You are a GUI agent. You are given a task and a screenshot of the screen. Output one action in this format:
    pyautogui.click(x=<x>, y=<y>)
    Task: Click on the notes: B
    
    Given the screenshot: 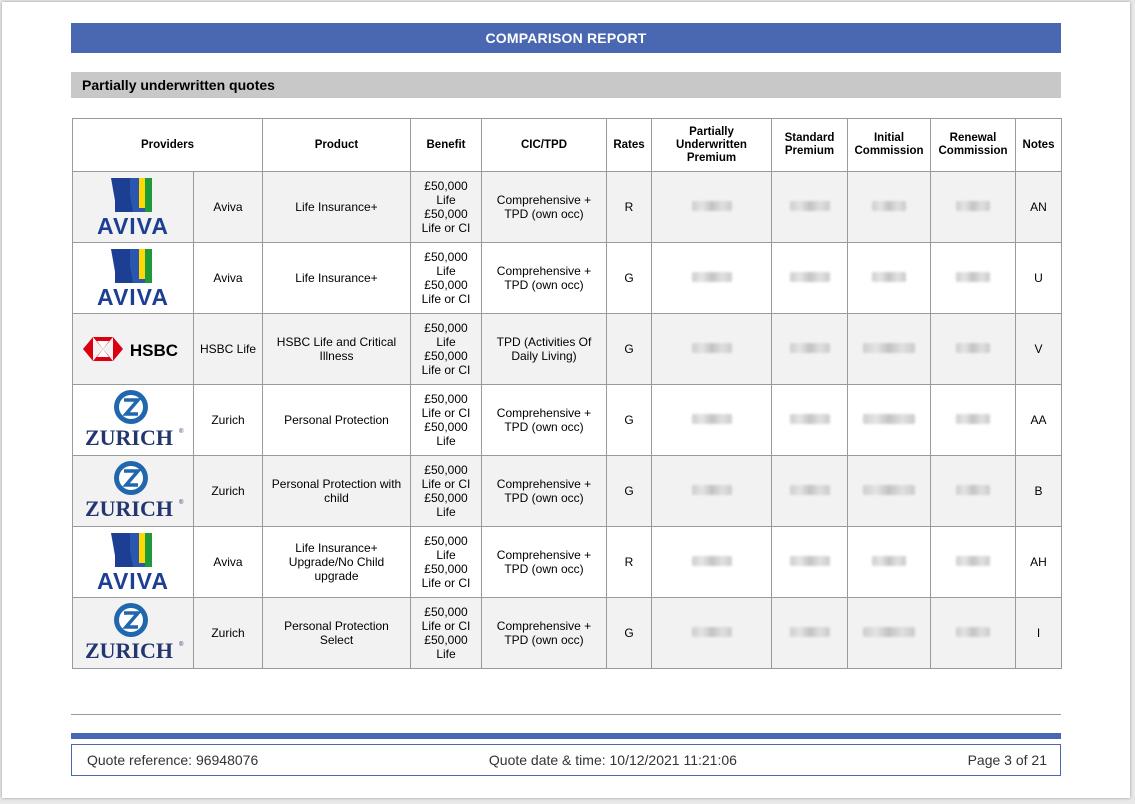 What is the action you would take?
    pyautogui.click(x=1038, y=491)
    